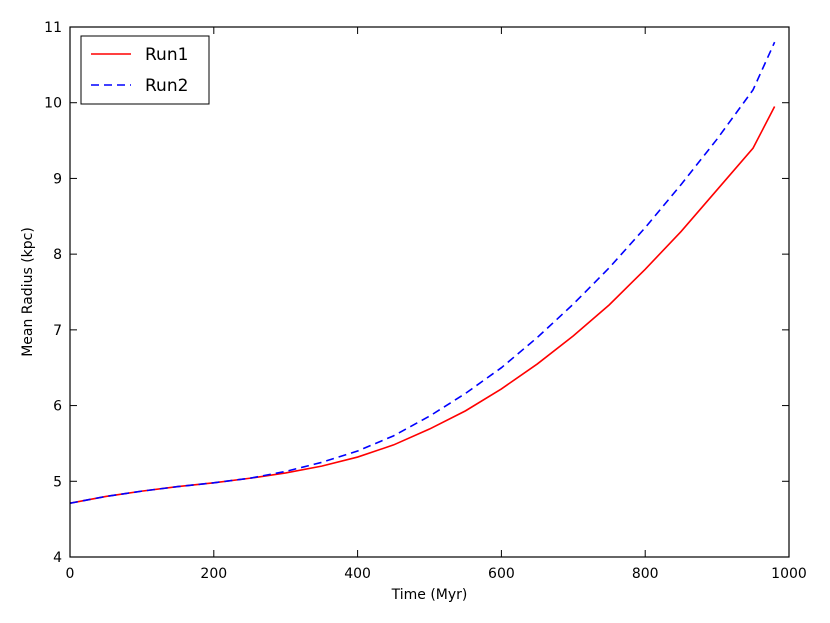 This screenshot has height=623, width=830. What do you see at coordinates (70, 574) in the screenshot?
I see `x-tick-label: 0` at bounding box center [70, 574].